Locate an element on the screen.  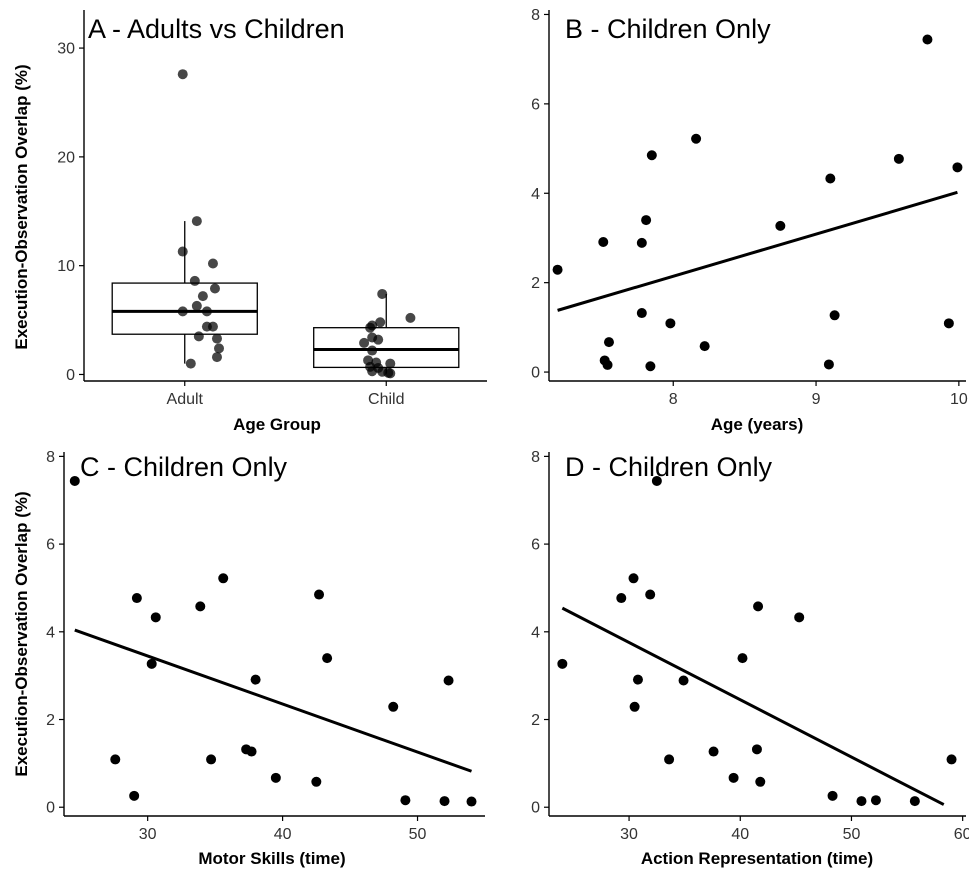
panel-c-title: C - Children Only is located at coordinates (184, 467).